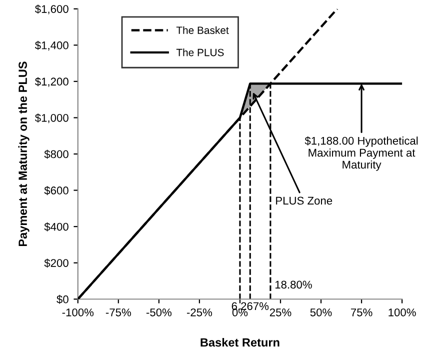 The height and width of the screenshot is (354, 421). What do you see at coordinates (281, 312) in the screenshot?
I see `x-tick-label: 25%` at bounding box center [281, 312].